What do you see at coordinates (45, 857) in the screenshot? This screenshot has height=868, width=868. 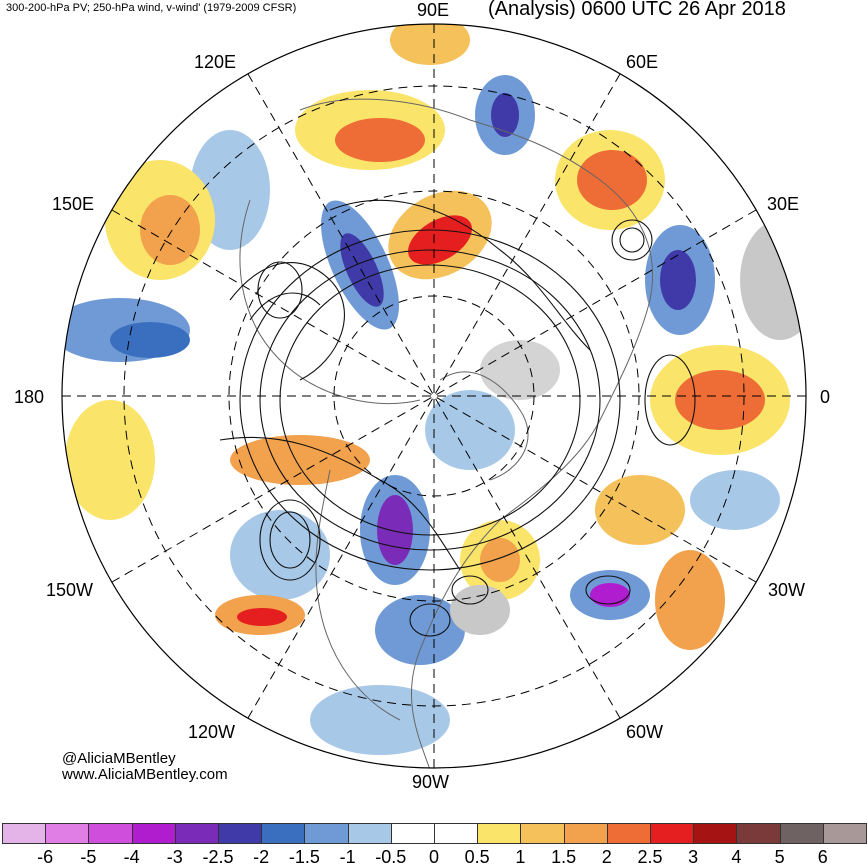 I see `colorbar-tick-label: -6` at bounding box center [45, 857].